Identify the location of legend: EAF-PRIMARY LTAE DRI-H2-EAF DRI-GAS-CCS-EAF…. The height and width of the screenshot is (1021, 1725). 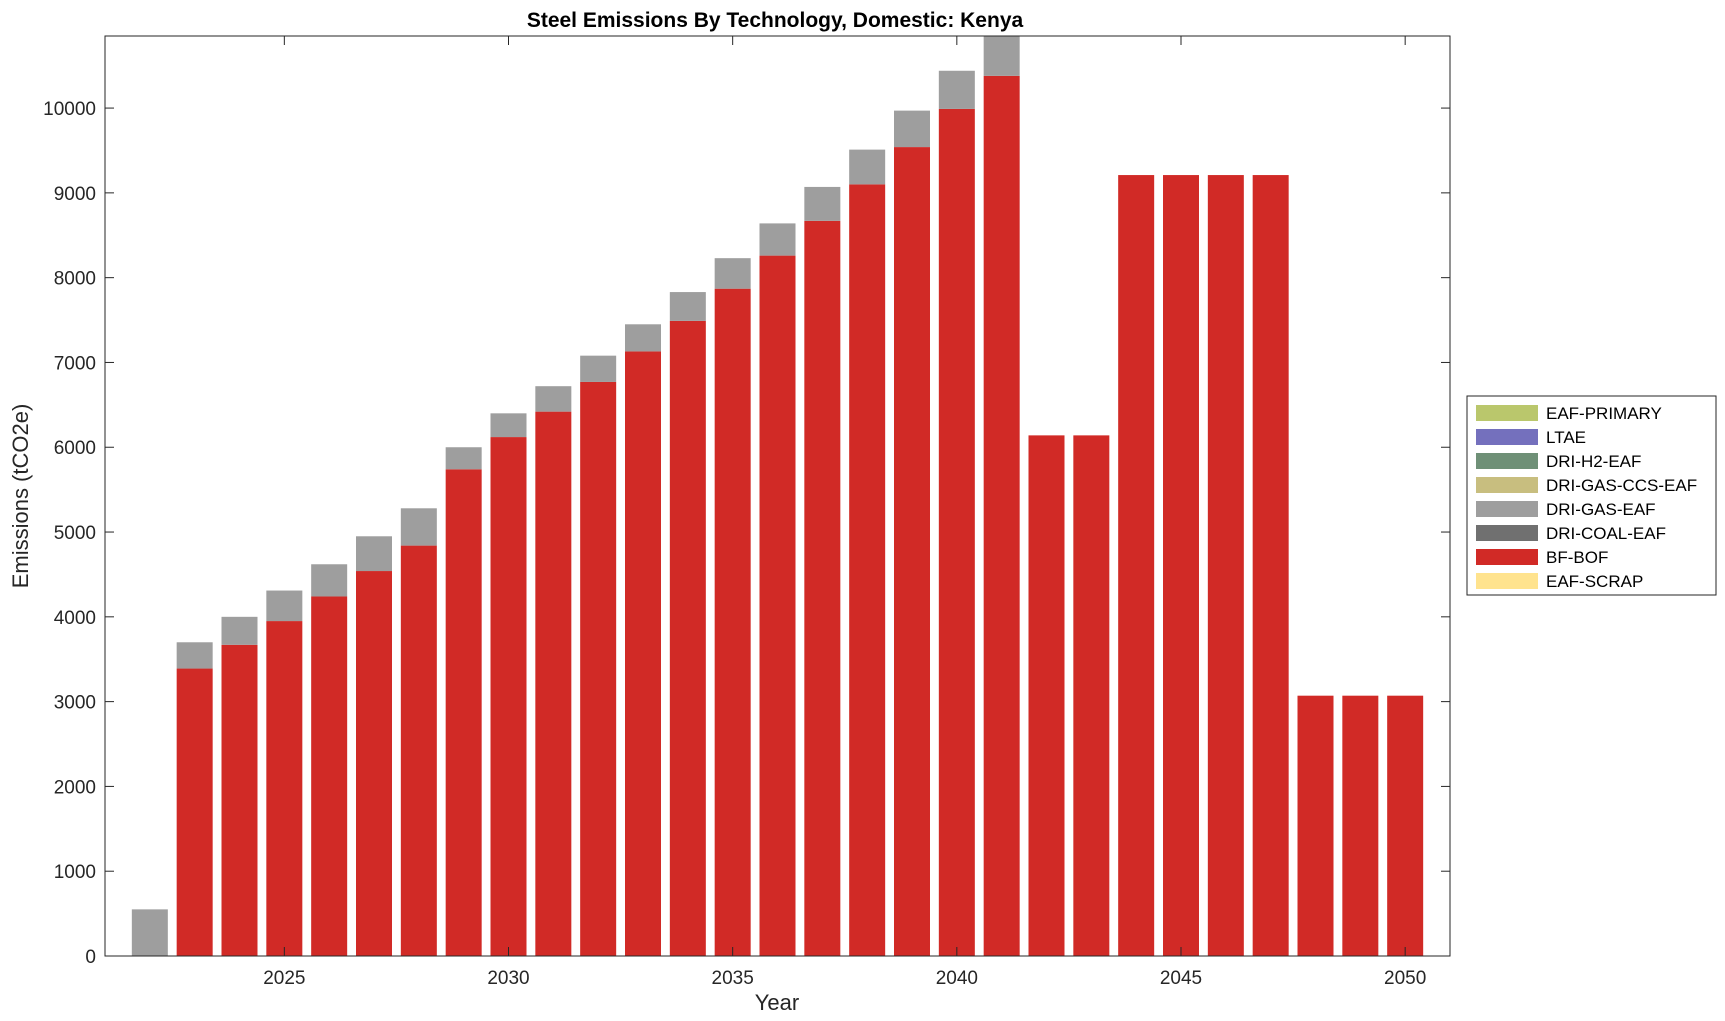
(1591, 495).